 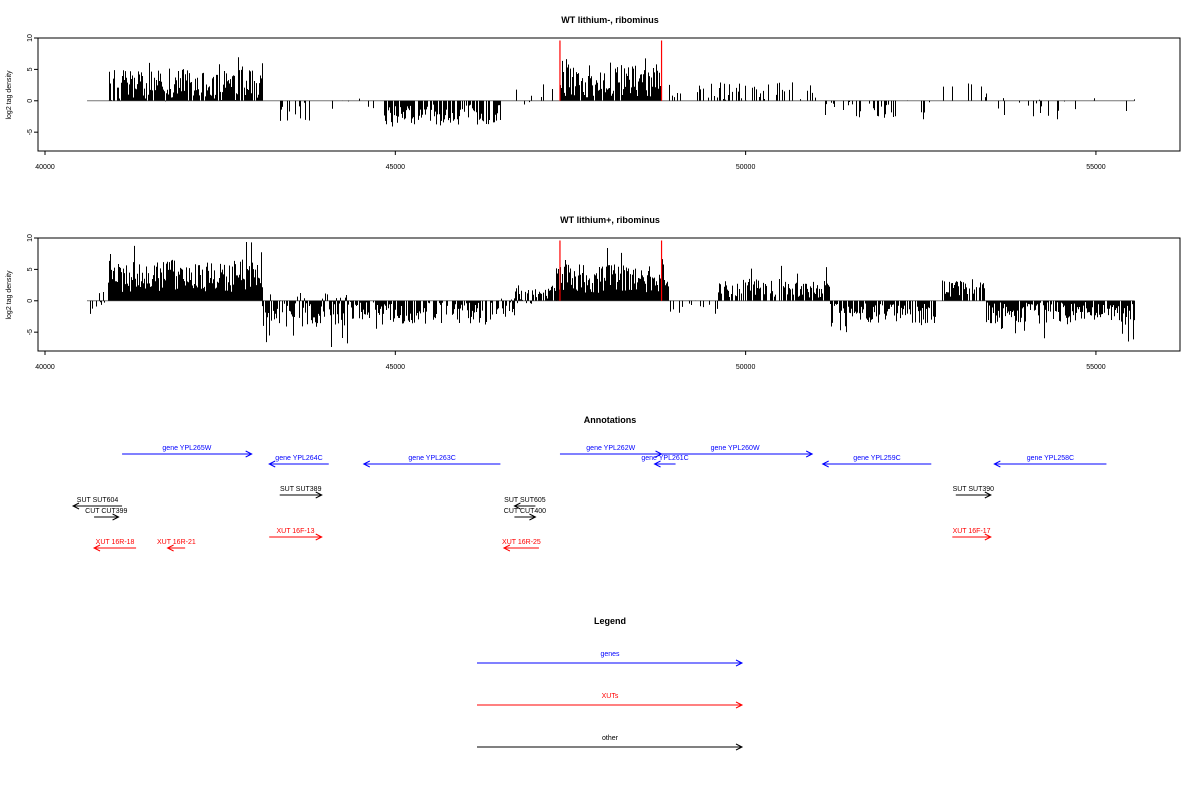 I want to click on annotation-label: gene YPL261C, so click(x=664, y=458).